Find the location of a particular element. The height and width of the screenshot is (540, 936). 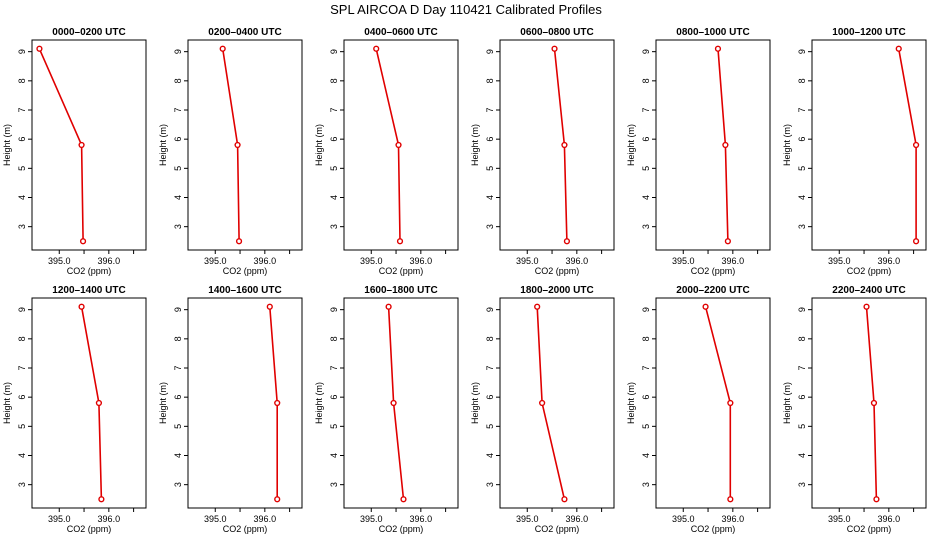

panel-title: 2000–2200 UTC is located at coordinates (712, 290).